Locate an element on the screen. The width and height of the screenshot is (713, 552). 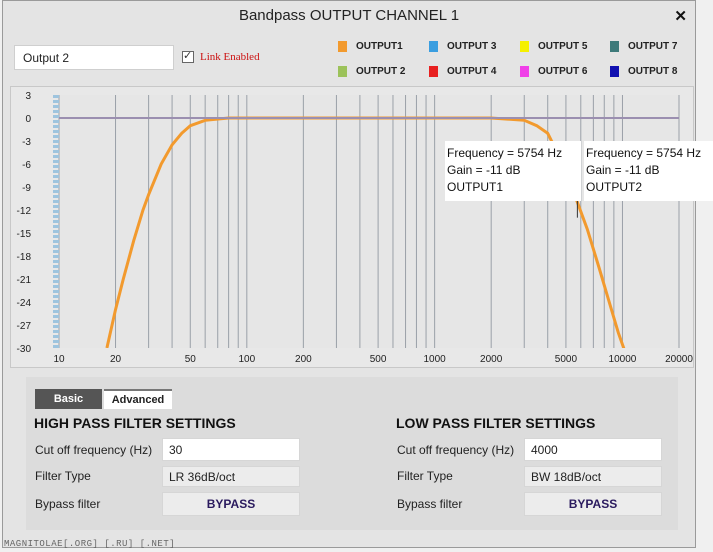
lpf-cutoff-label: Cut off frequency (Hz) is located at coordinates (456, 450).